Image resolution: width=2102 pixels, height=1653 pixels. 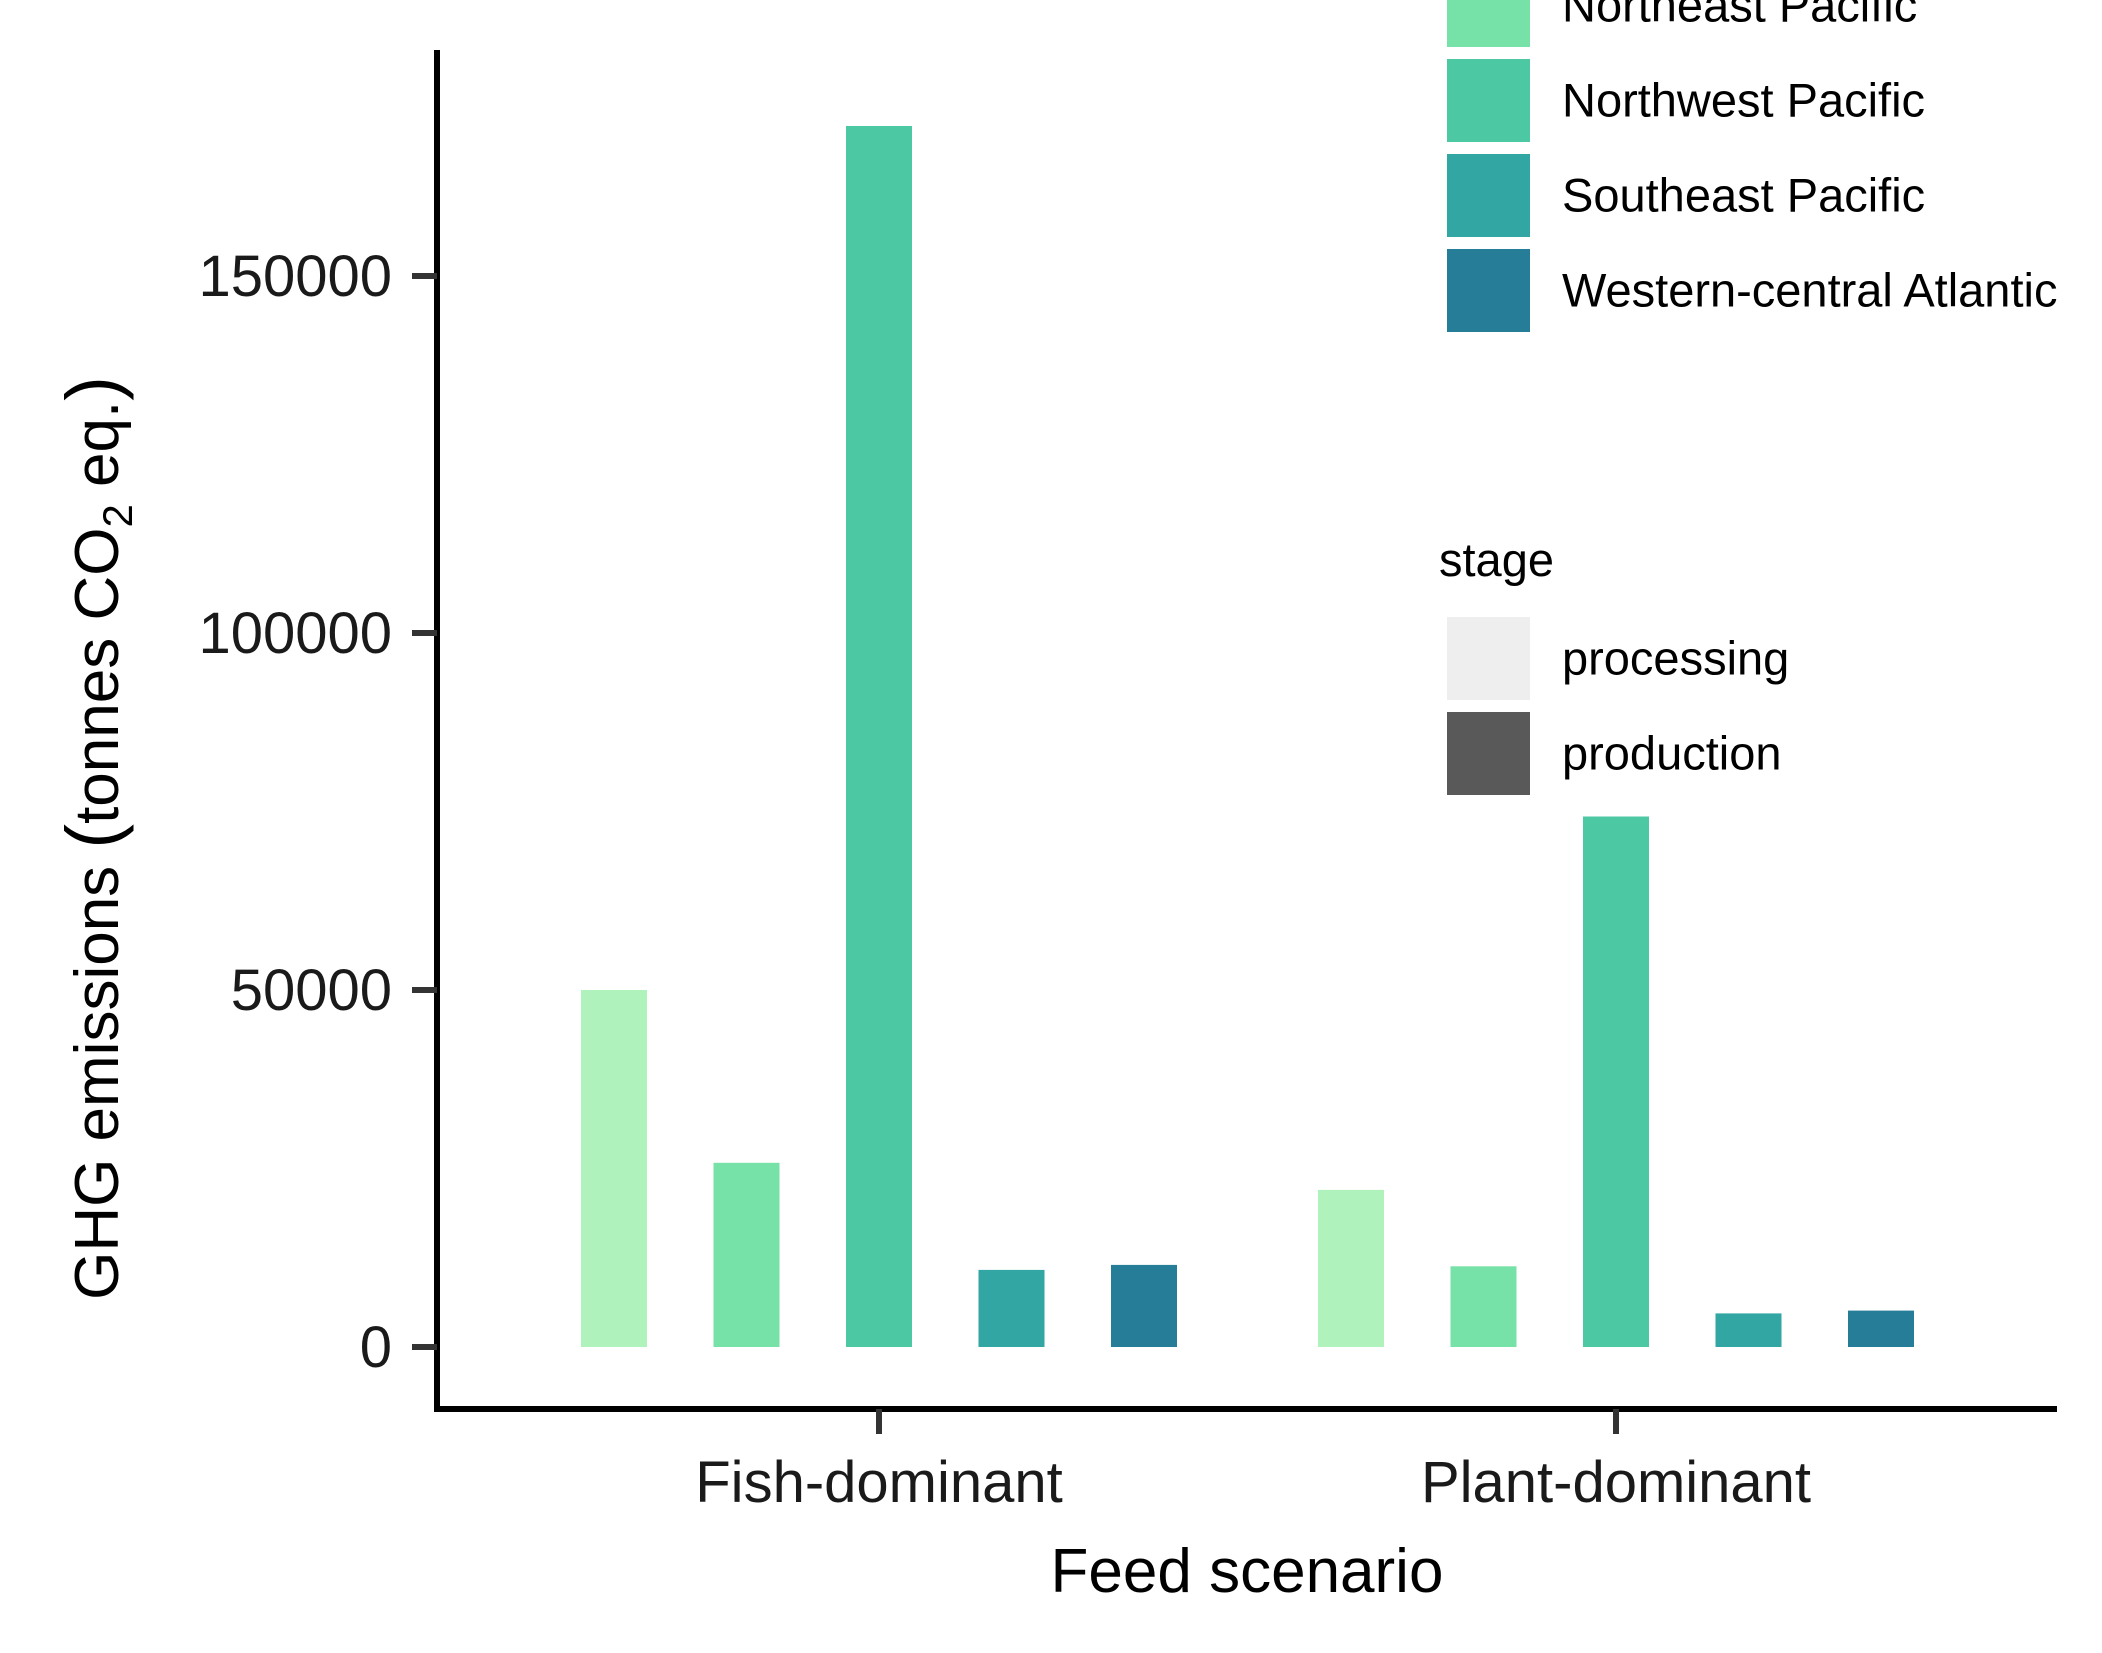 What do you see at coordinates (97, 676) in the screenshot?
I see `y-axis-title-part-2: tonnes CO` at bounding box center [97, 676].